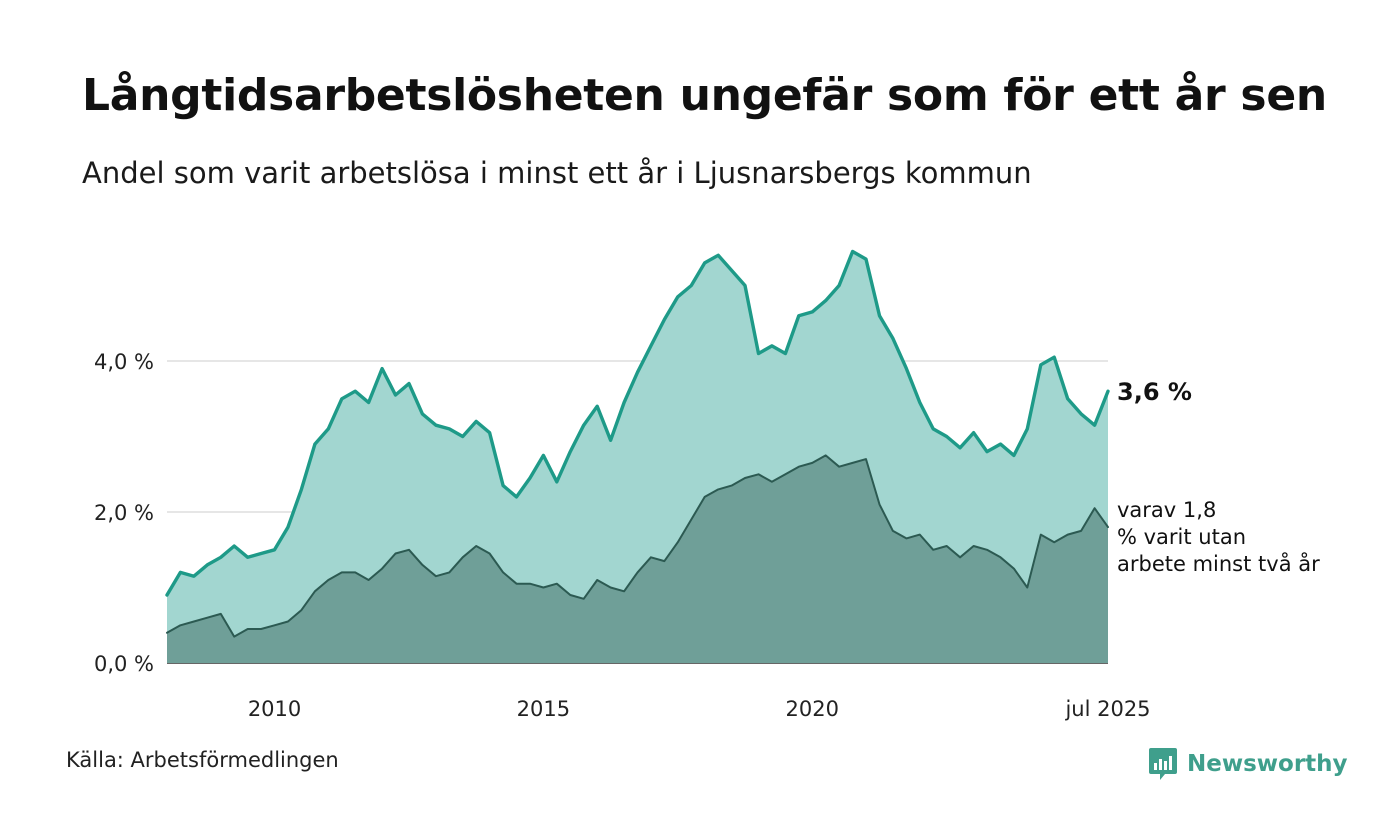 This screenshot has width=1400, height=840. I want to click on y-tick-label: 2,0 %, so click(124, 513).